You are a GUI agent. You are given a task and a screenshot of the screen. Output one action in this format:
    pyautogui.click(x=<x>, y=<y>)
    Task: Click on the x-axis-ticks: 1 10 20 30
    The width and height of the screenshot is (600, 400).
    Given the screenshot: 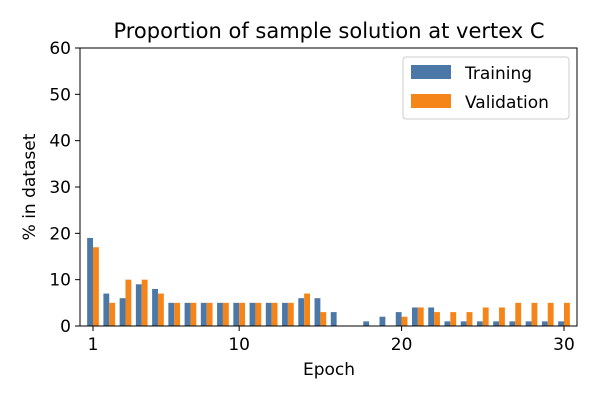 What is the action you would take?
    pyautogui.click(x=331, y=340)
    